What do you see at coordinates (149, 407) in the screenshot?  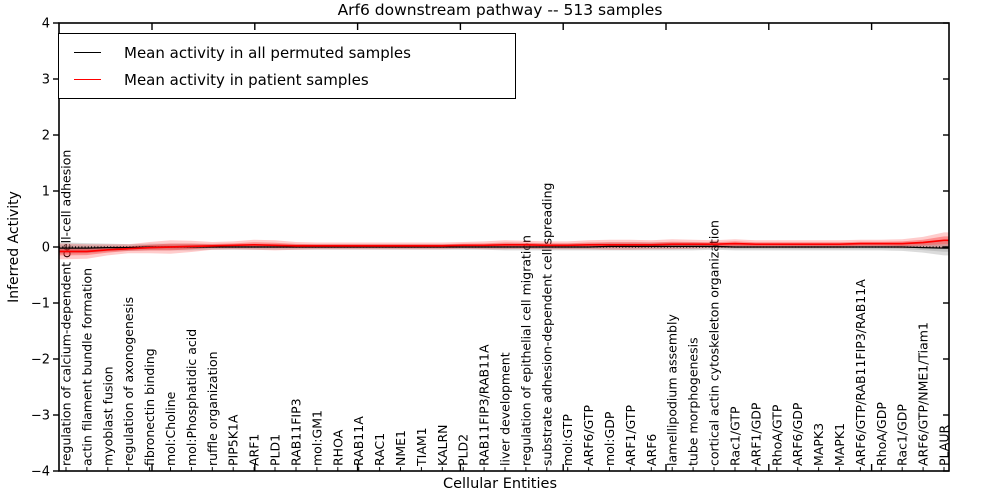 I see `x-category-label: fibronectin binding` at bounding box center [149, 407].